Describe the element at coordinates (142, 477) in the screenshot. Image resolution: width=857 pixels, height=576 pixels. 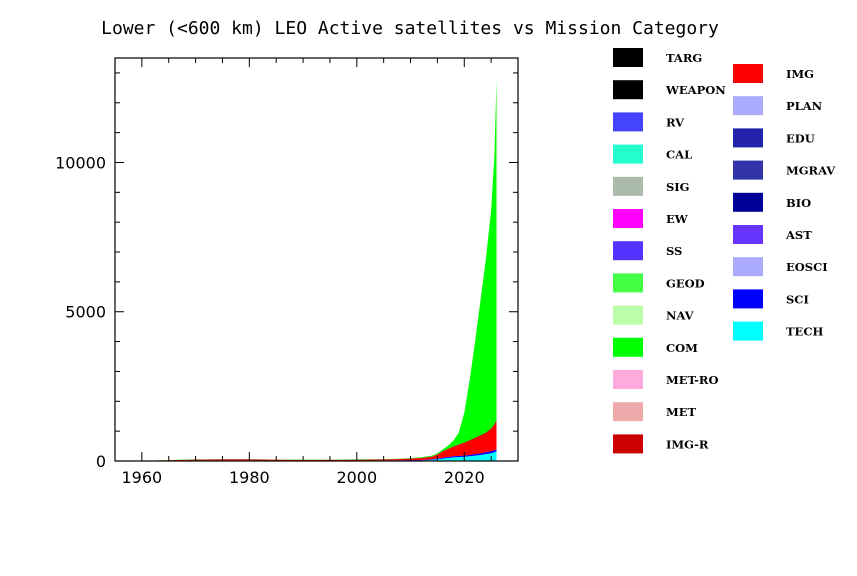
I see `x-tick-label: 1960` at that location.